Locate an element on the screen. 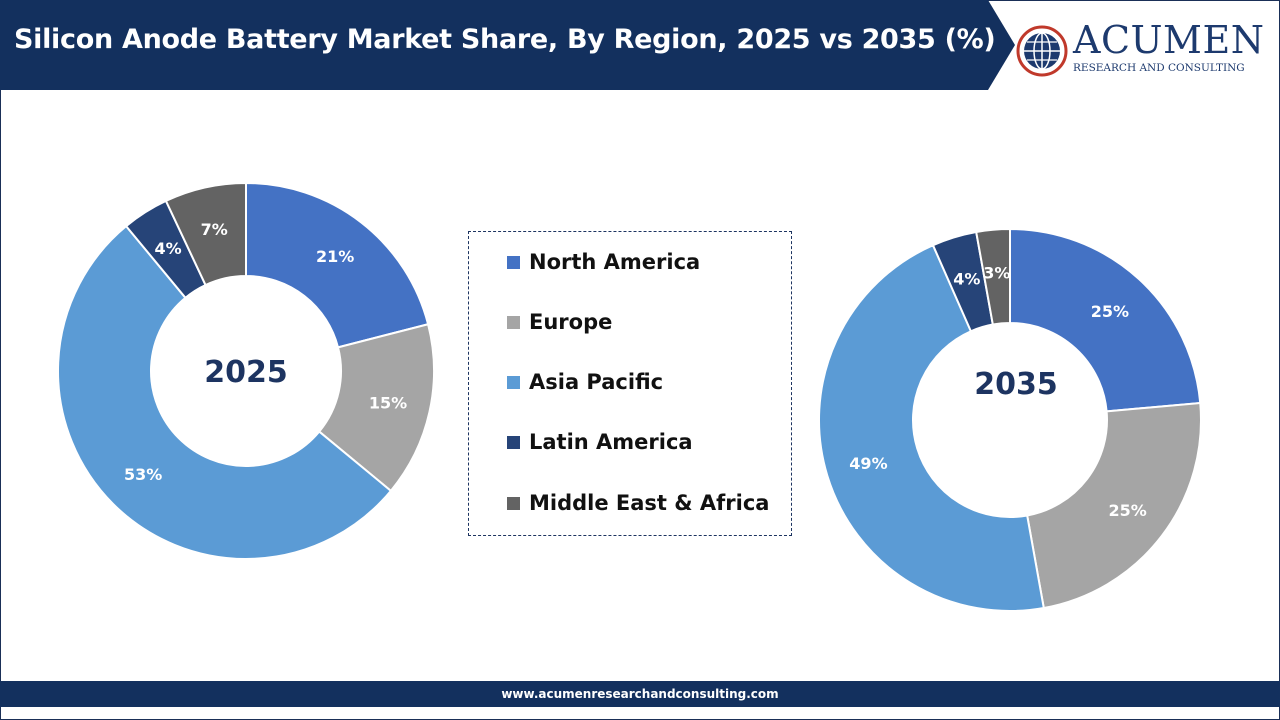  slice-2025-middle-east-africa is located at coordinates (205, 234).